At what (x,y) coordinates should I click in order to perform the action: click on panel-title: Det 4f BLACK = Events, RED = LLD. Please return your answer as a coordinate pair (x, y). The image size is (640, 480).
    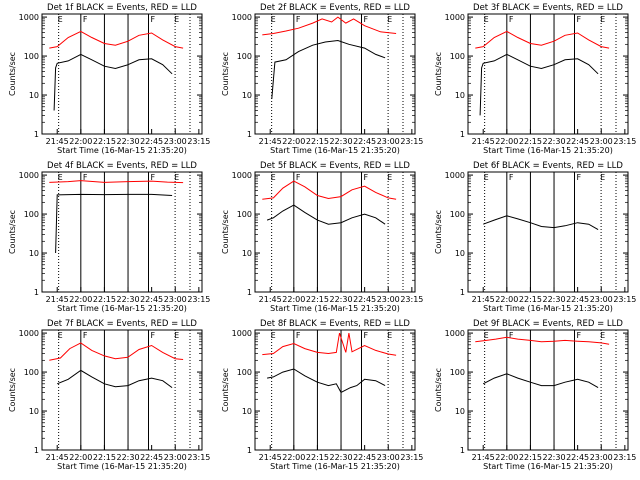
    Looking at the image, I should click on (122, 166).